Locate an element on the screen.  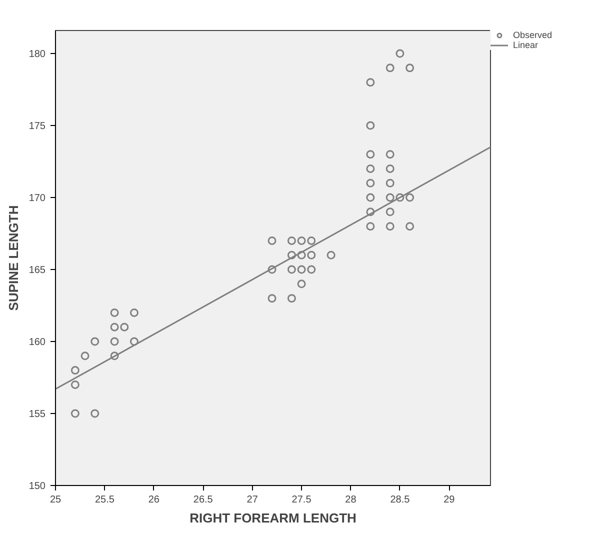
x-tick-label: 28 is located at coordinates (351, 500).